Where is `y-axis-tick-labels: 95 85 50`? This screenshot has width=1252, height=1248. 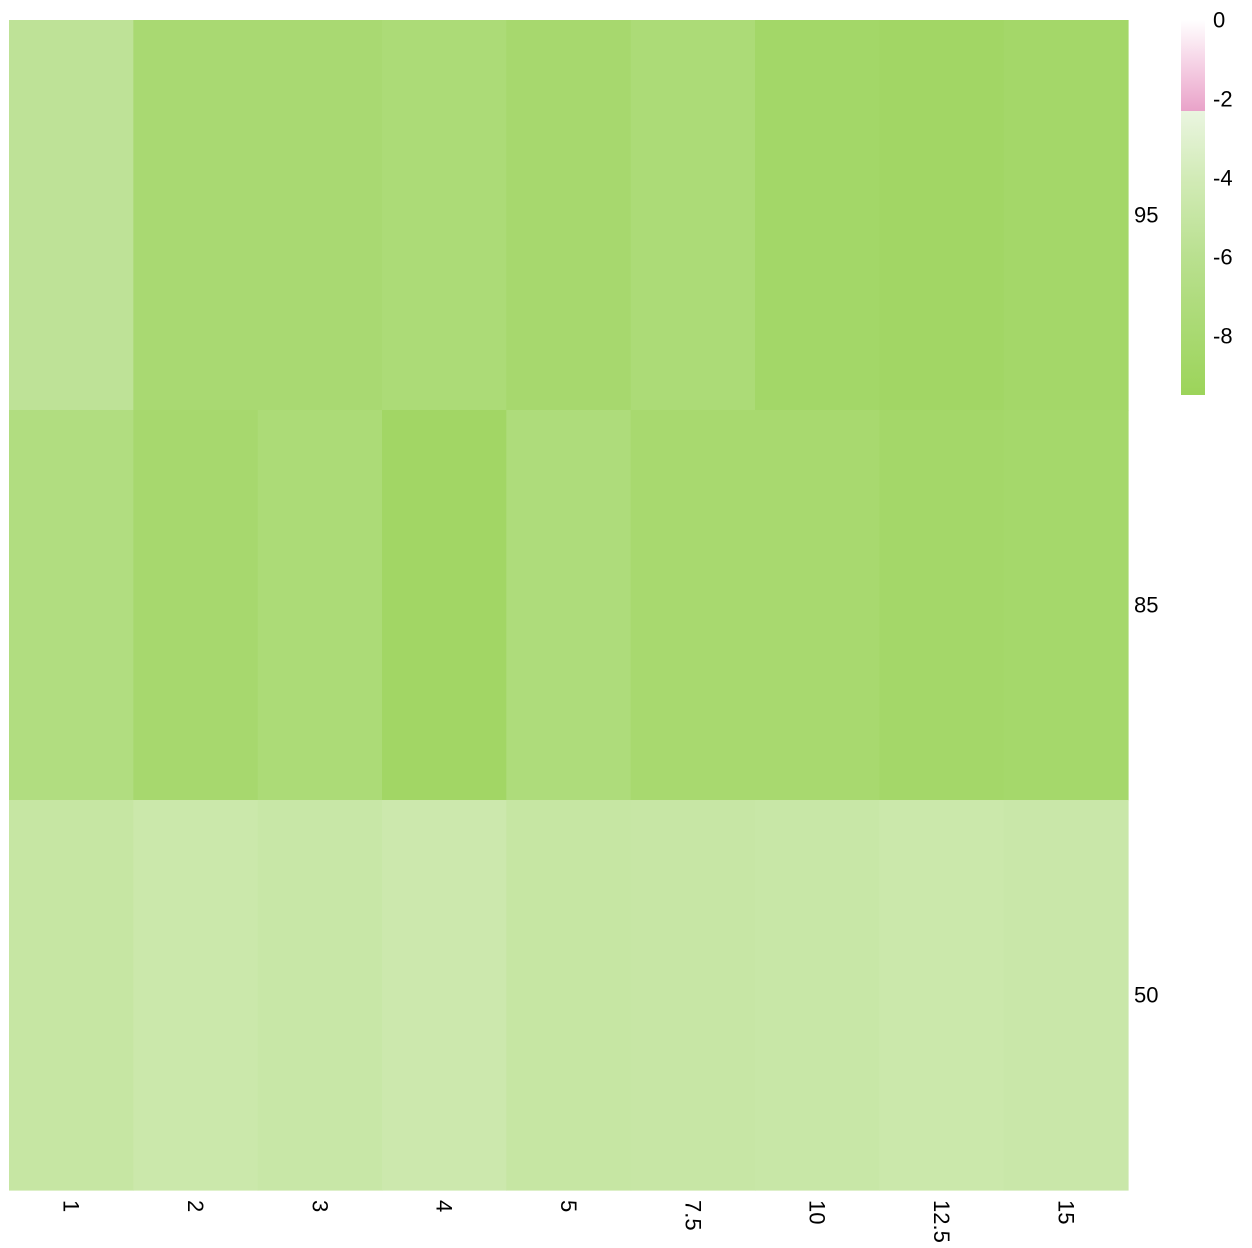 y-axis-tick-labels: 95 85 50 is located at coordinates (1146, 605).